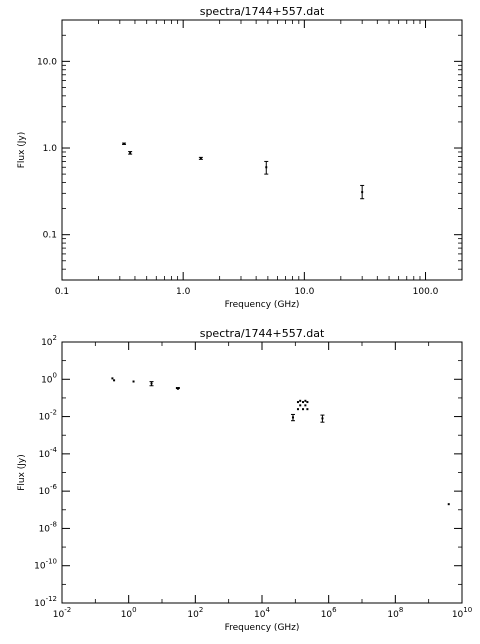 This screenshot has height=644, width=480. What do you see at coordinates (45, 602) in the screenshot?
I see `y-tick-label: 10⁻¹²` at bounding box center [45, 602].